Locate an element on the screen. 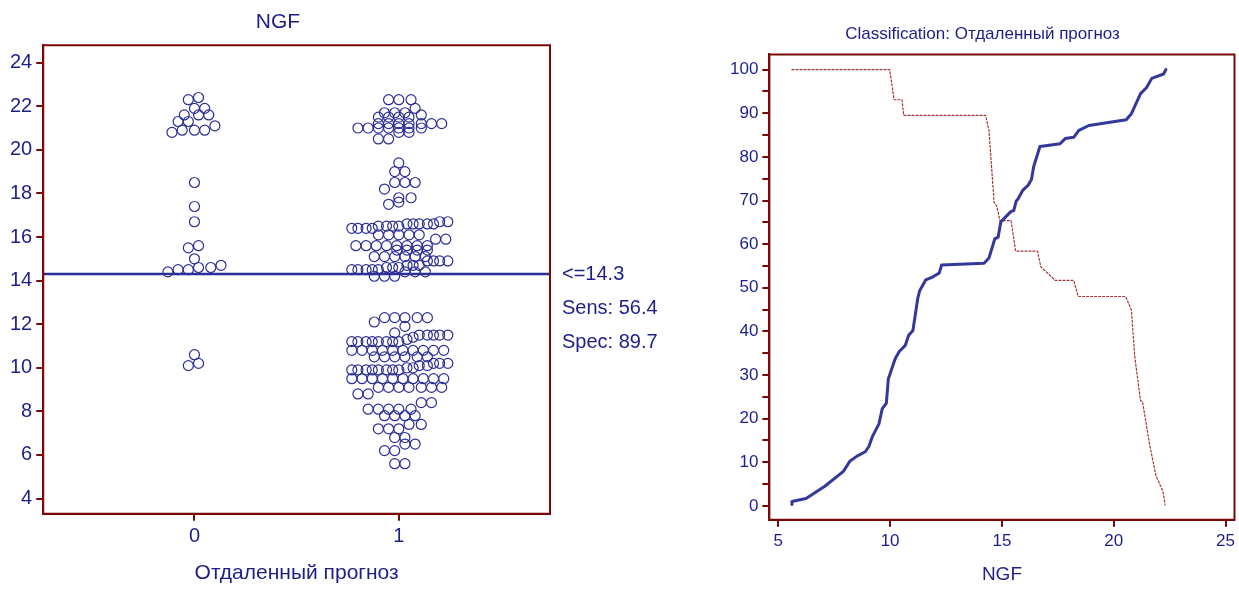  y-tick-label: 90 is located at coordinates (749, 112).